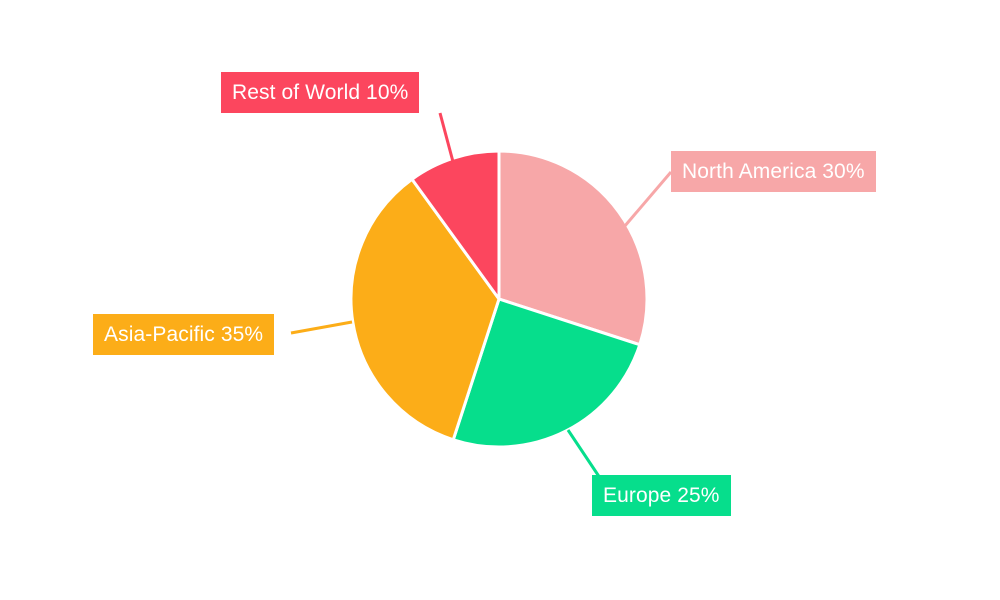 Image resolution: width=1000 pixels, height=600 pixels. What do you see at coordinates (184, 334) in the screenshot?
I see `pie-label-asia-pacific: Asia-Pacific 35%` at bounding box center [184, 334].